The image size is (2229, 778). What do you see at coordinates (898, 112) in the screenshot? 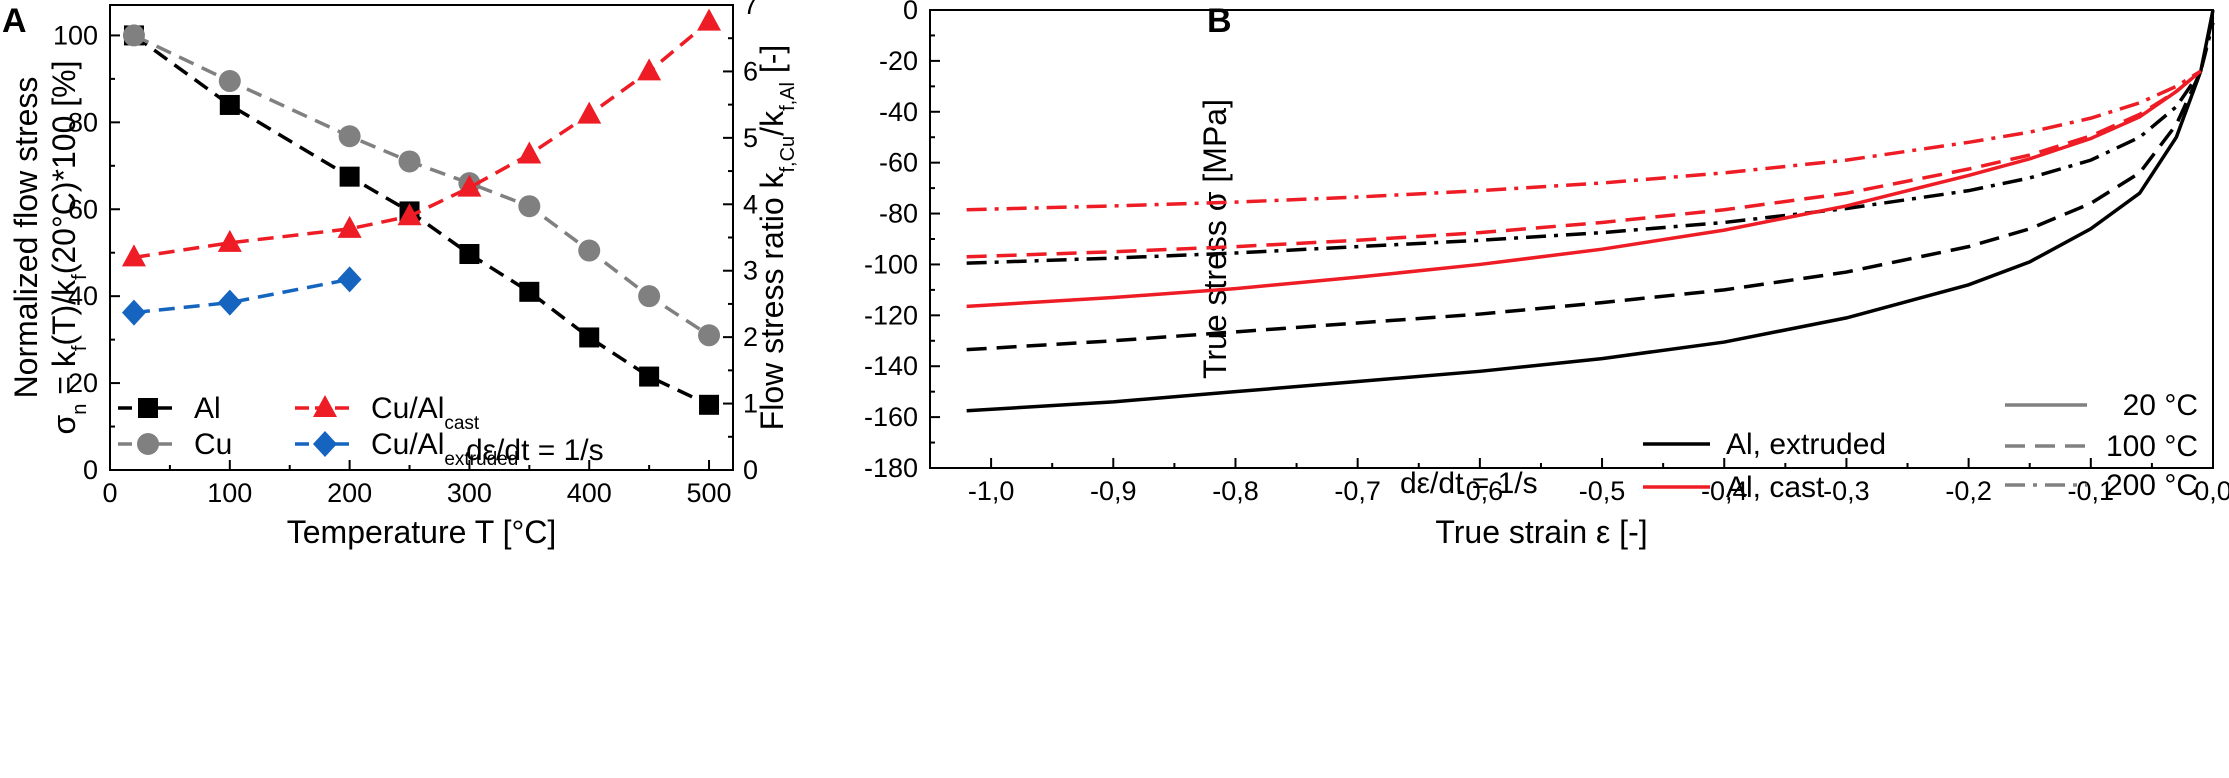
I see `panel-b-y-tick-label: -40` at bounding box center [898, 112].